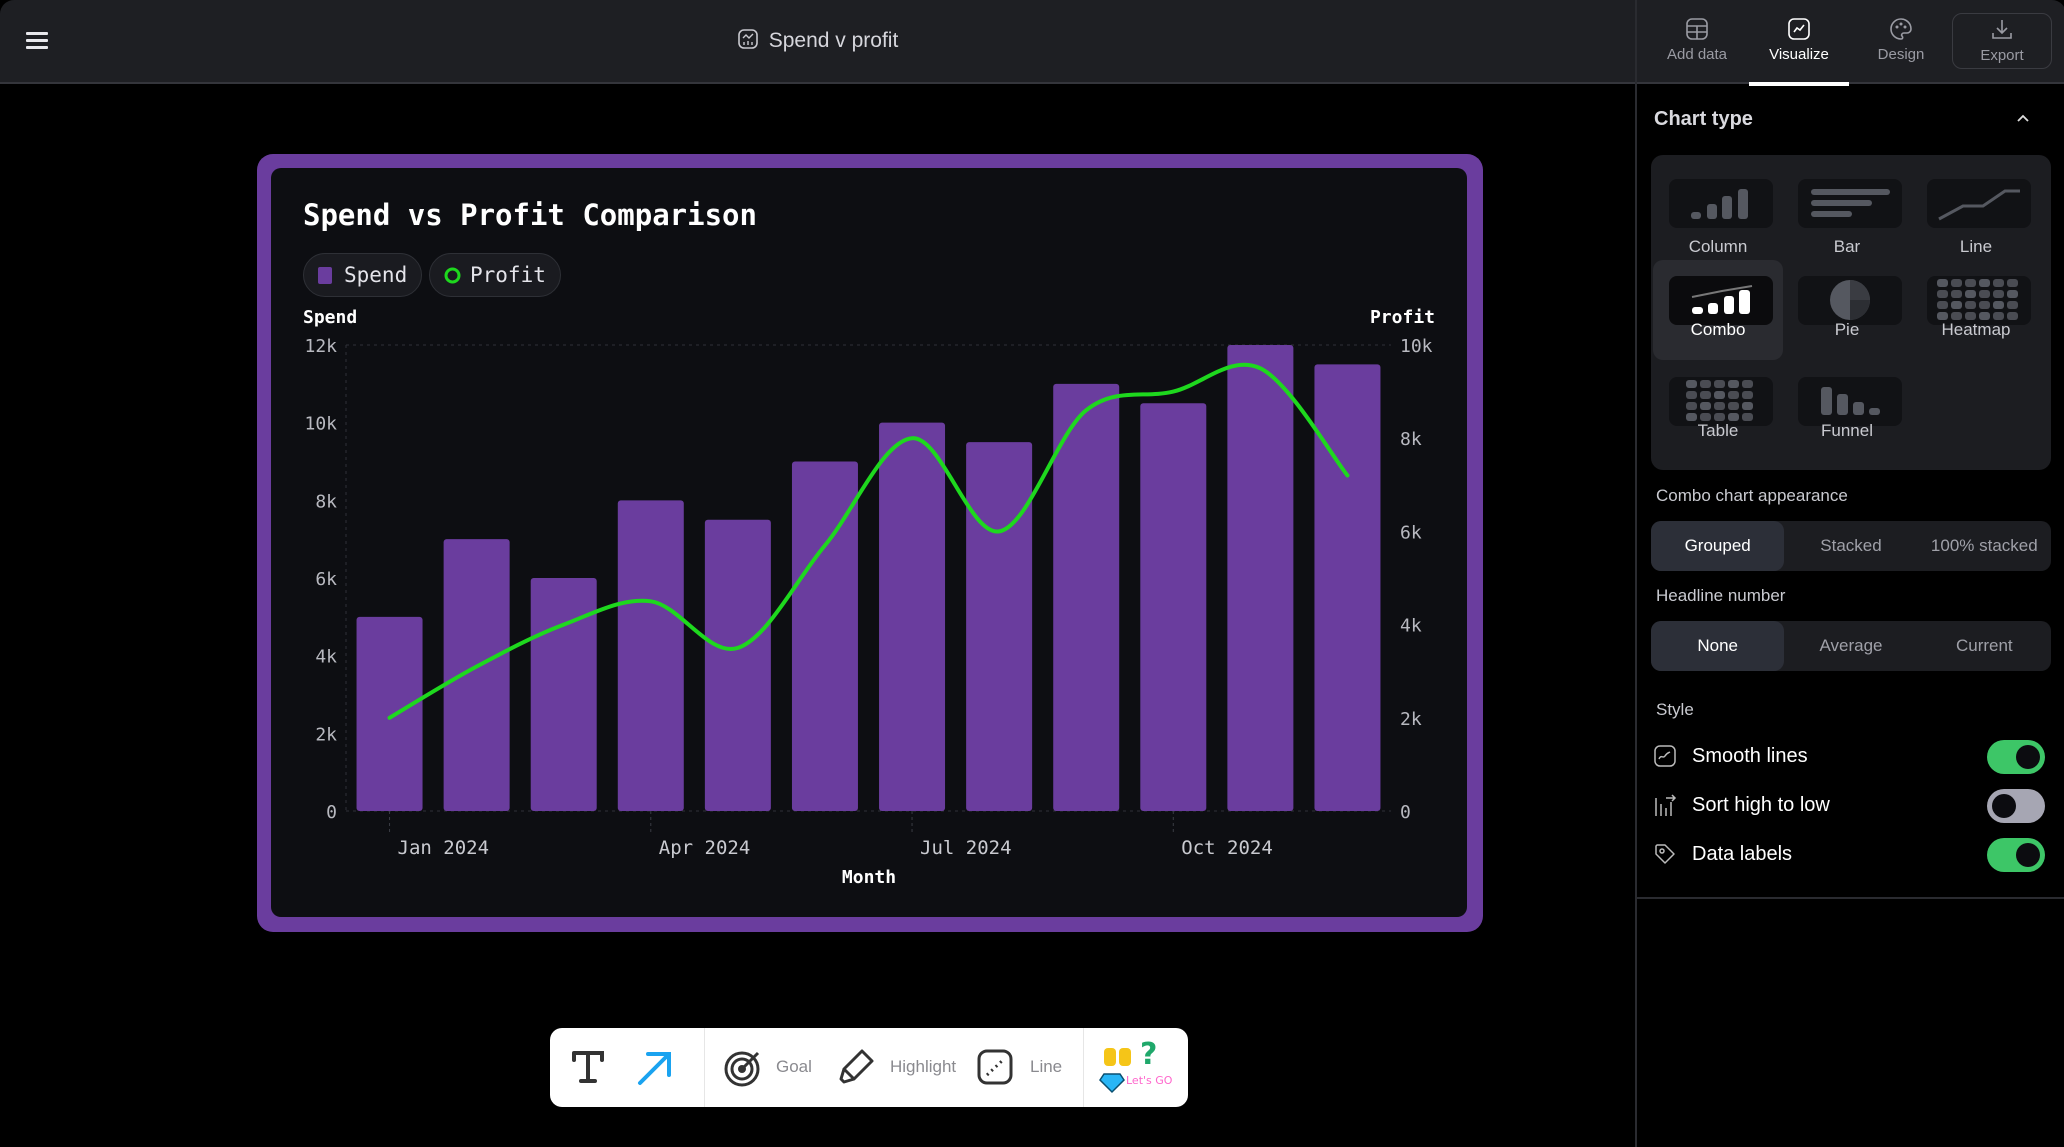  I want to click on highlight-label: Highlight, so click(923, 1066).